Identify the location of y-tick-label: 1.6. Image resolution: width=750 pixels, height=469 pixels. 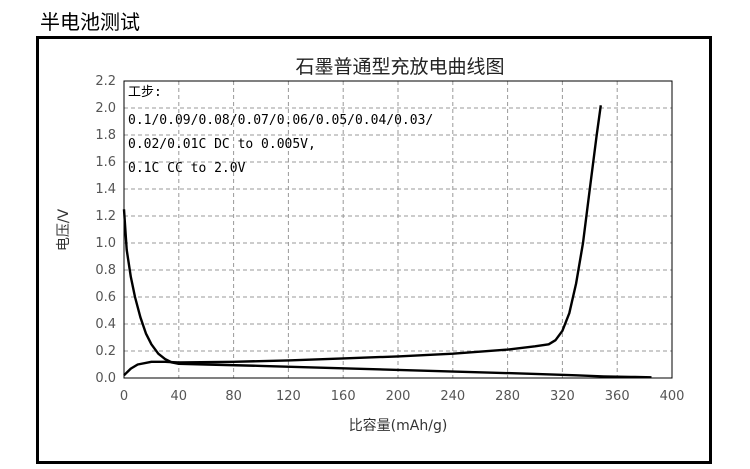
(105, 162).